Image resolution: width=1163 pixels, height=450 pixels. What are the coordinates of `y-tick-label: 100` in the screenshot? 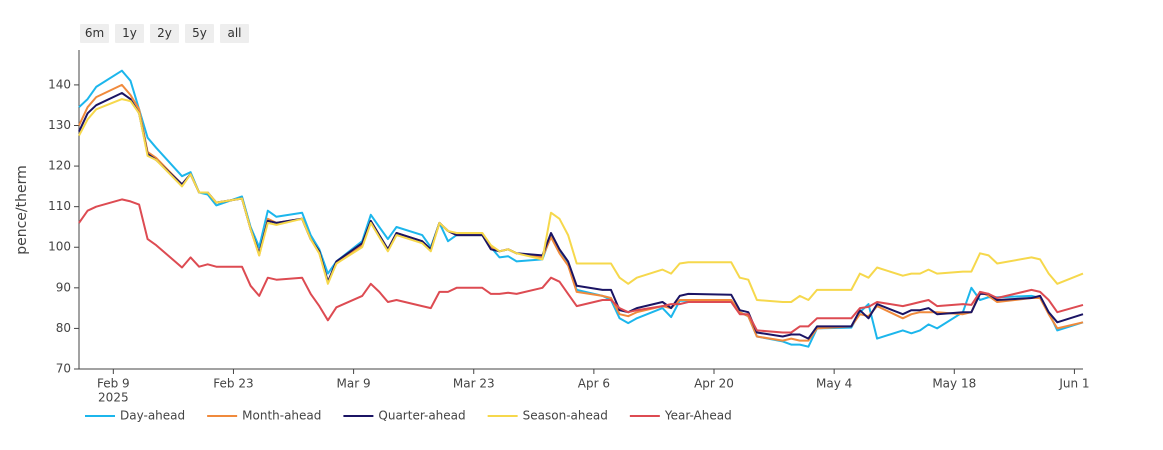 It's located at (59, 247).